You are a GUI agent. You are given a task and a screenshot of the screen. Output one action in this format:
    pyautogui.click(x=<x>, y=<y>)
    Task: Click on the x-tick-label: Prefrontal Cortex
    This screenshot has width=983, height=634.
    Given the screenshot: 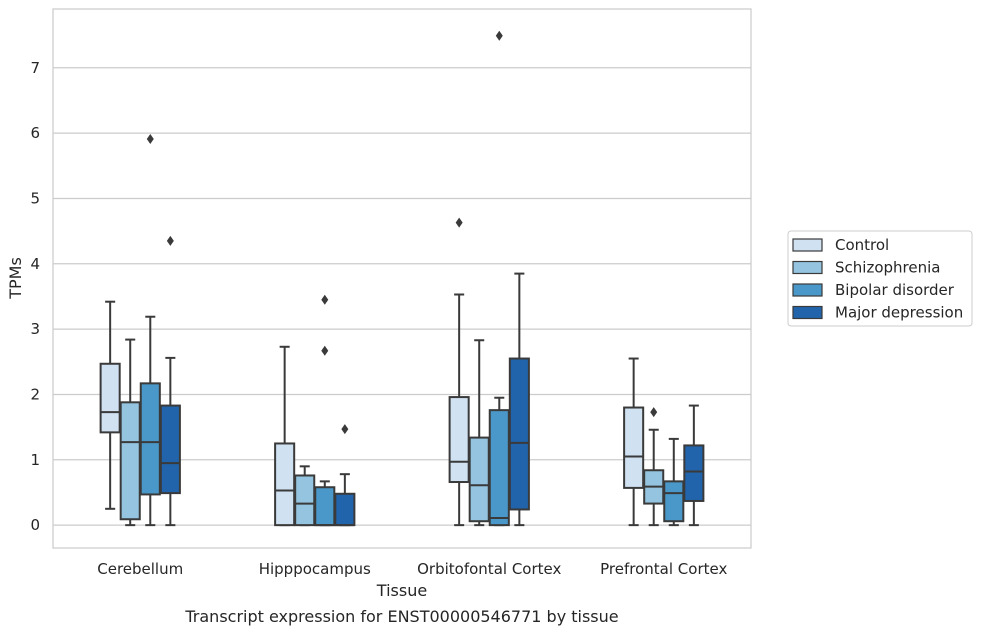 What is the action you would take?
    pyautogui.click(x=663, y=569)
    